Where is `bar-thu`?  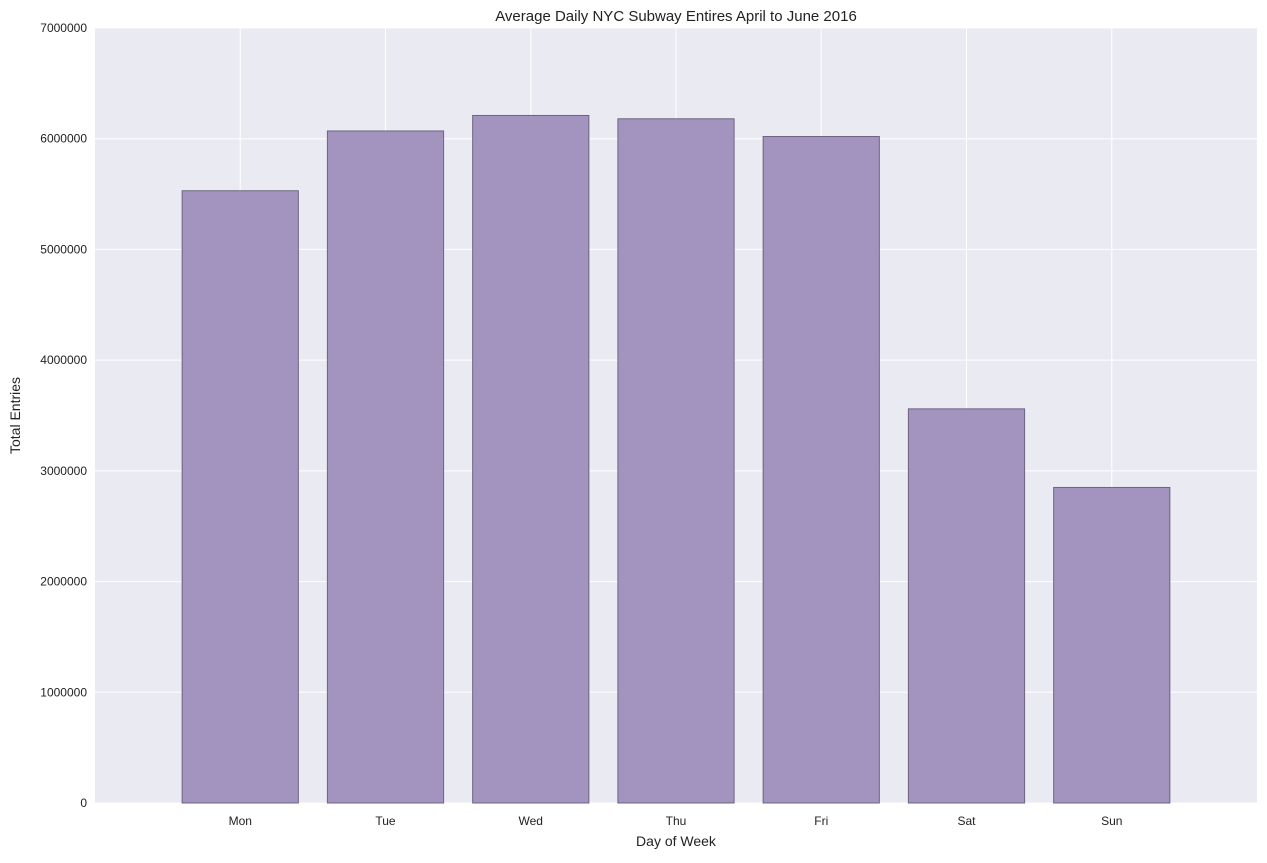 bar-thu is located at coordinates (676, 461).